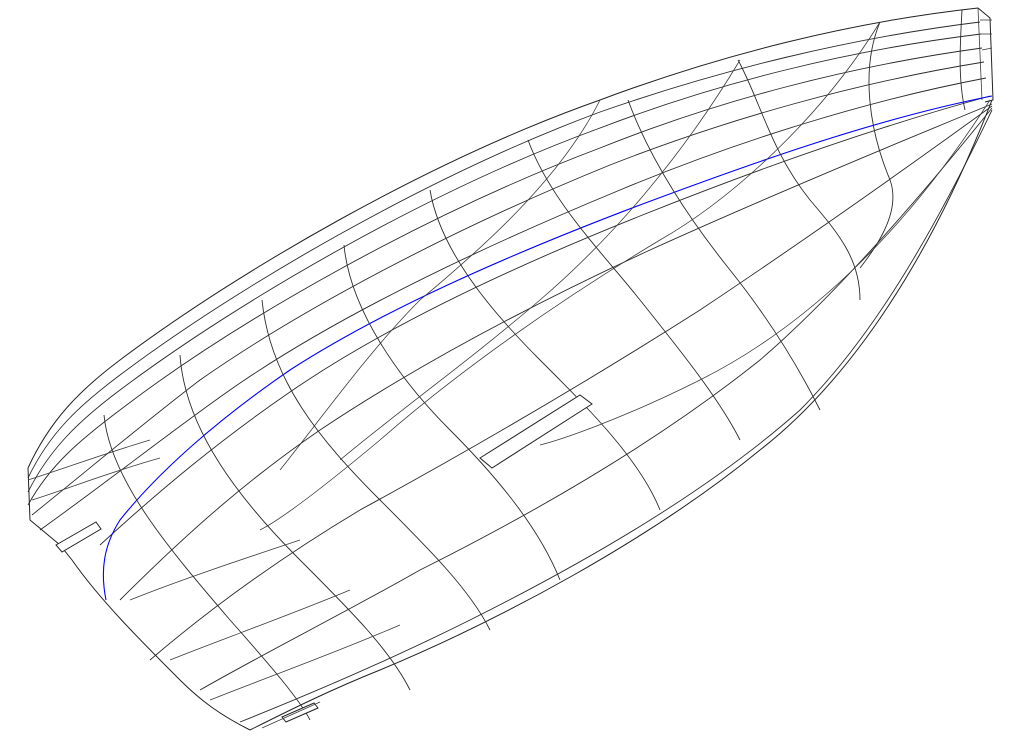 The width and height of the screenshot is (1018, 742). Describe the element at coordinates (300, 712) in the screenshot. I see `rudder-slot` at that location.